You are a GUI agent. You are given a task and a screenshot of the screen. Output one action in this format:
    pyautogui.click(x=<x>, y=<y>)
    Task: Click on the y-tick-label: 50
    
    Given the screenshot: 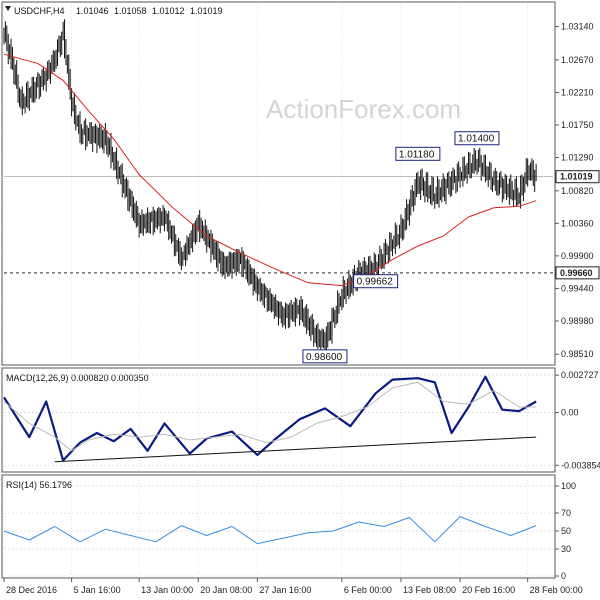 What is the action you would take?
    pyautogui.click(x=566, y=531)
    